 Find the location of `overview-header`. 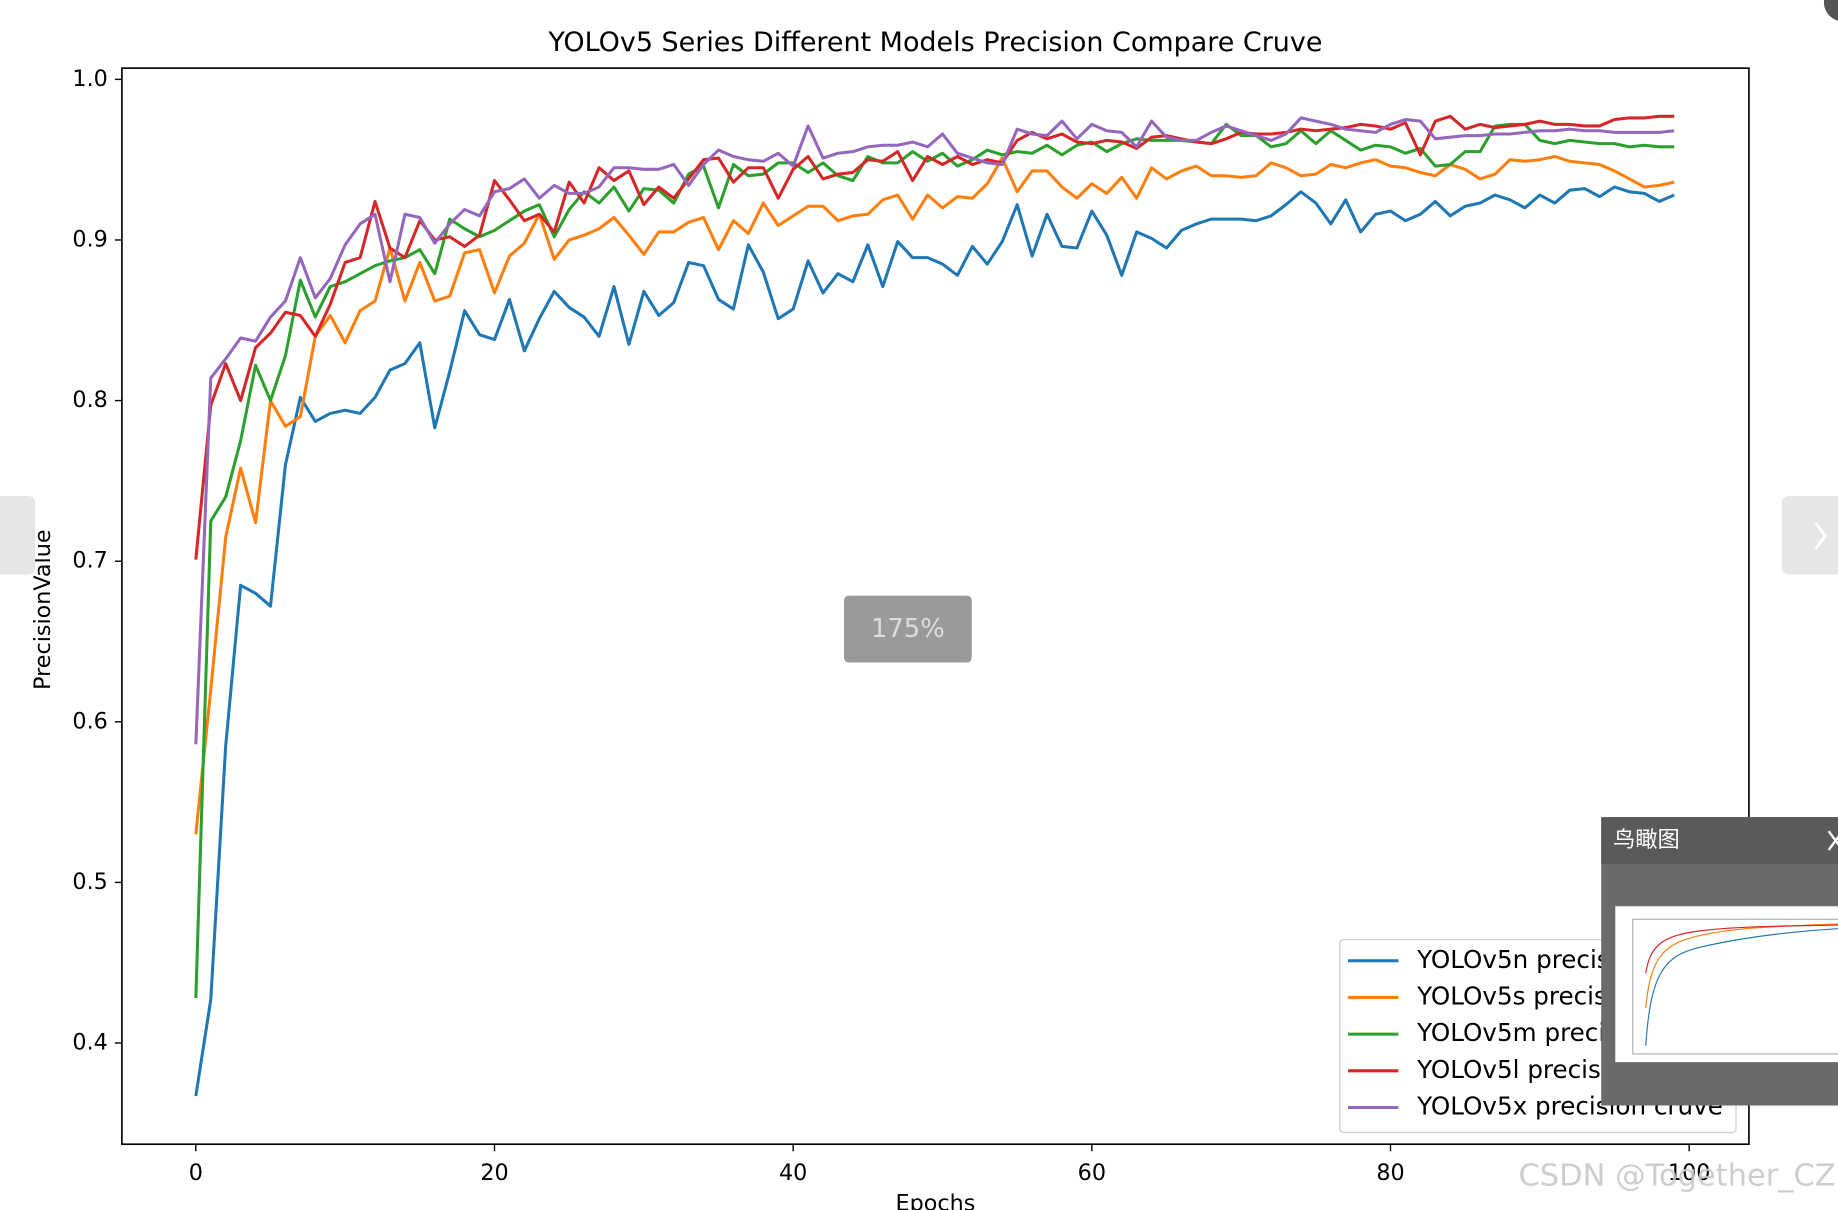

overview-header is located at coordinates (1719, 841).